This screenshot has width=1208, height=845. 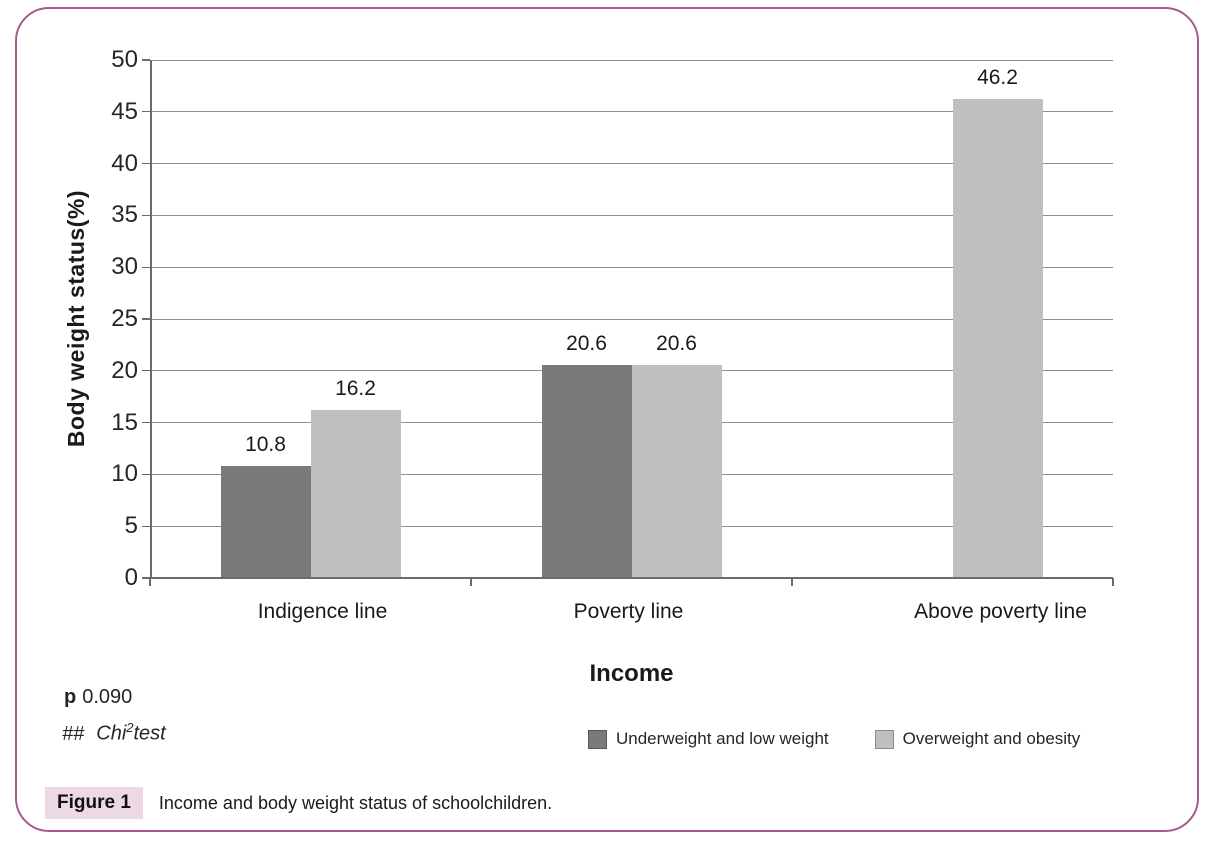 What do you see at coordinates (124, 422) in the screenshot?
I see `y-tick-label: 15` at bounding box center [124, 422].